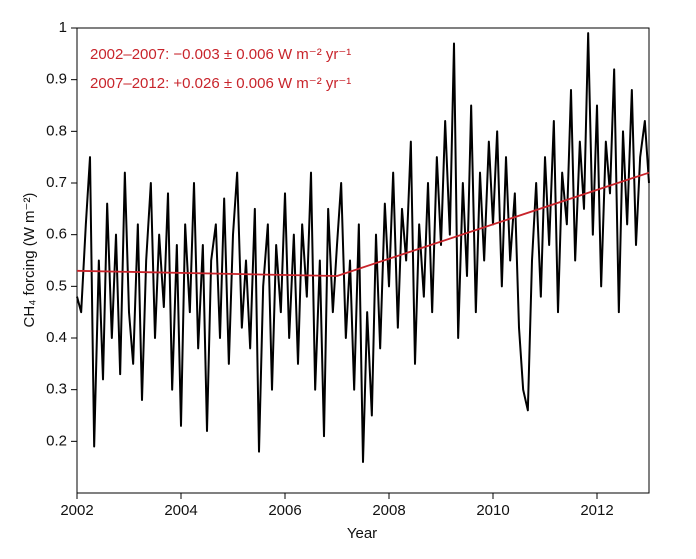 This screenshot has width=696, height=559. I want to click on y-tick-label: 1, so click(63, 27).